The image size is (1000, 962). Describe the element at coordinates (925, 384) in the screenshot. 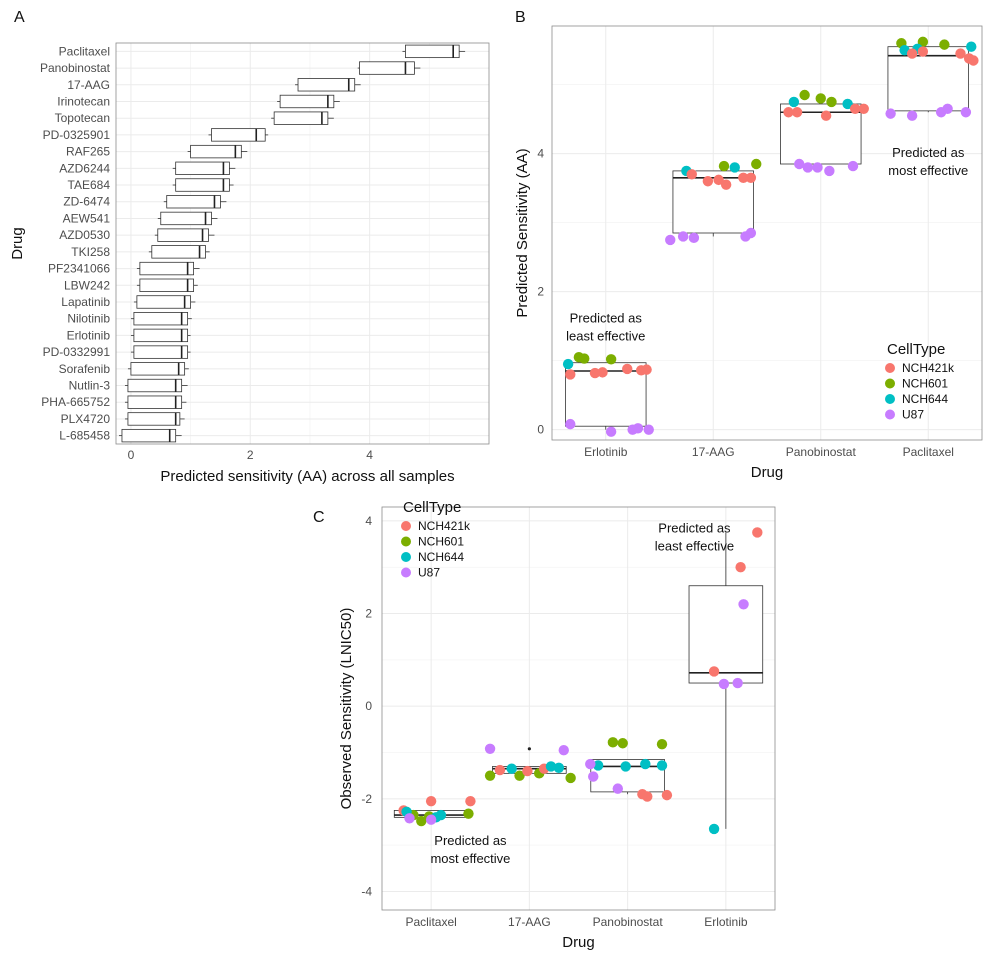

I see `panel-b-legend-label: NCH601` at that location.